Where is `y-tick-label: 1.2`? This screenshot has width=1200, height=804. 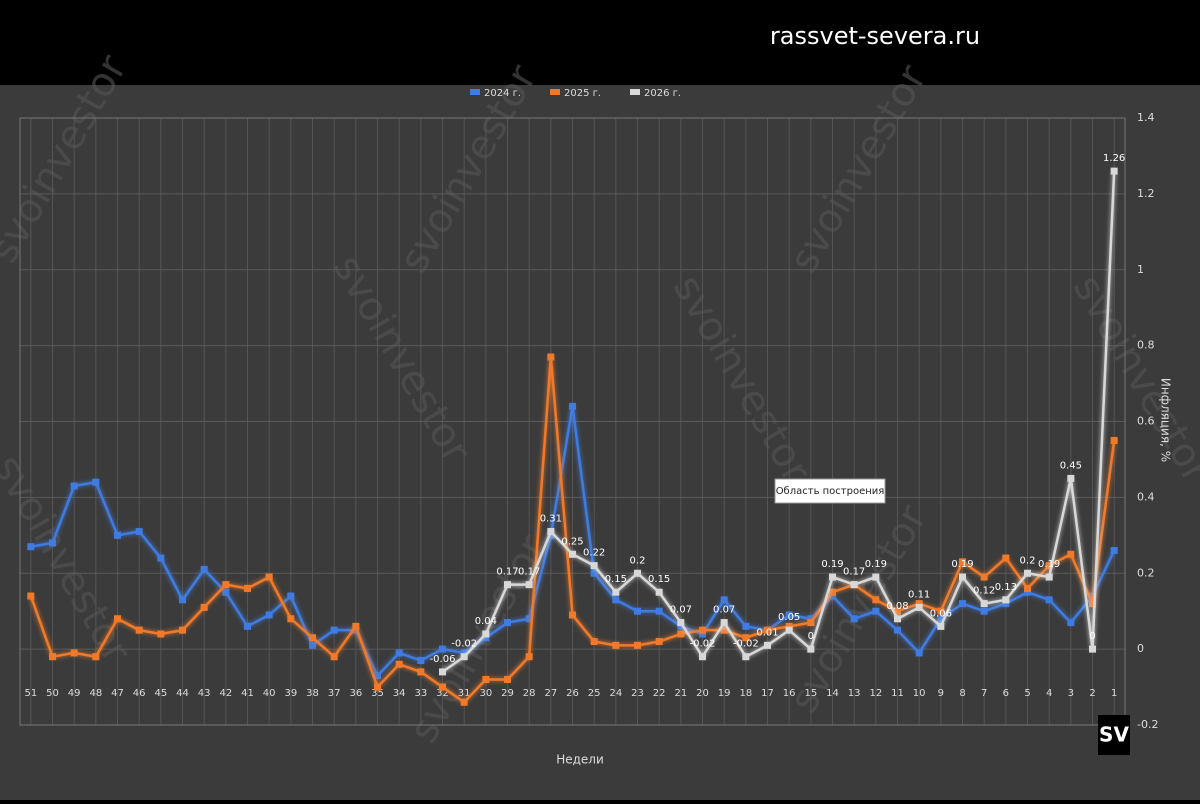 y-tick-label: 1.2 is located at coordinates (1146, 193).